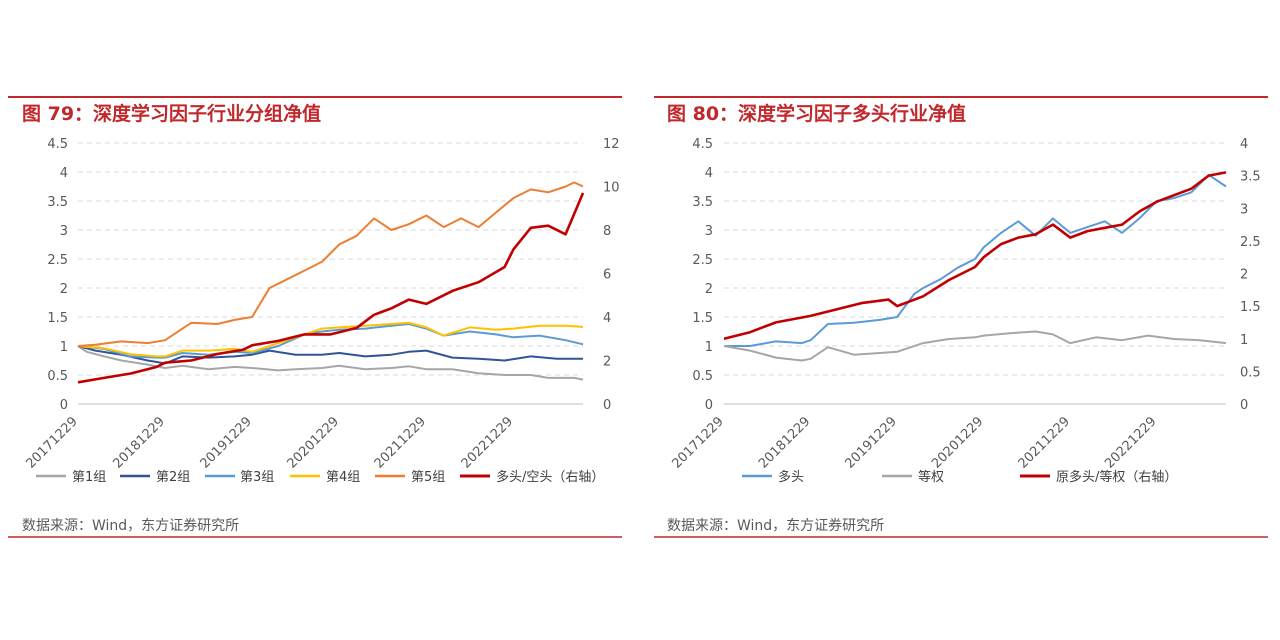 The width and height of the screenshot is (1280, 640). What do you see at coordinates (171, 113) in the screenshot?
I see `figure-79-title: 图 79：深度学习因子行业分组净值` at bounding box center [171, 113].